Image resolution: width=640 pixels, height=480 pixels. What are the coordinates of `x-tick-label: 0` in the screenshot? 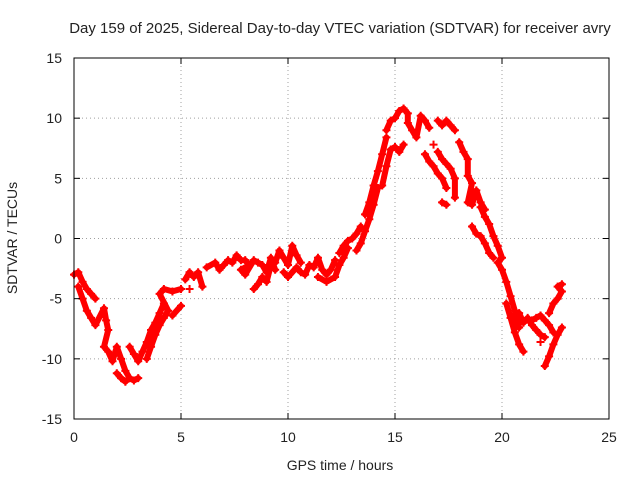 It's located at (74, 437).